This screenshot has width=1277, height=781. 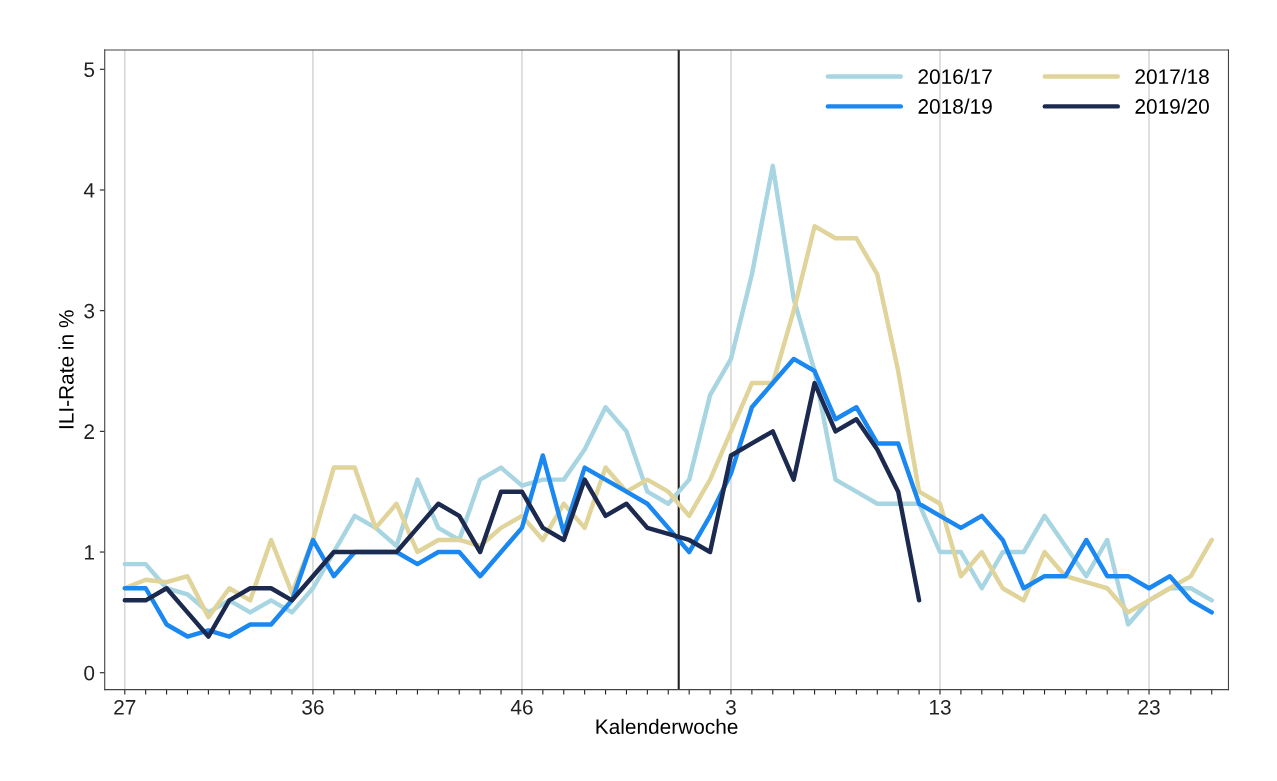 What do you see at coordinates (521, 707) in the screenshot?
I see `x-tick-label: 46` at bounding box center [521, 707].